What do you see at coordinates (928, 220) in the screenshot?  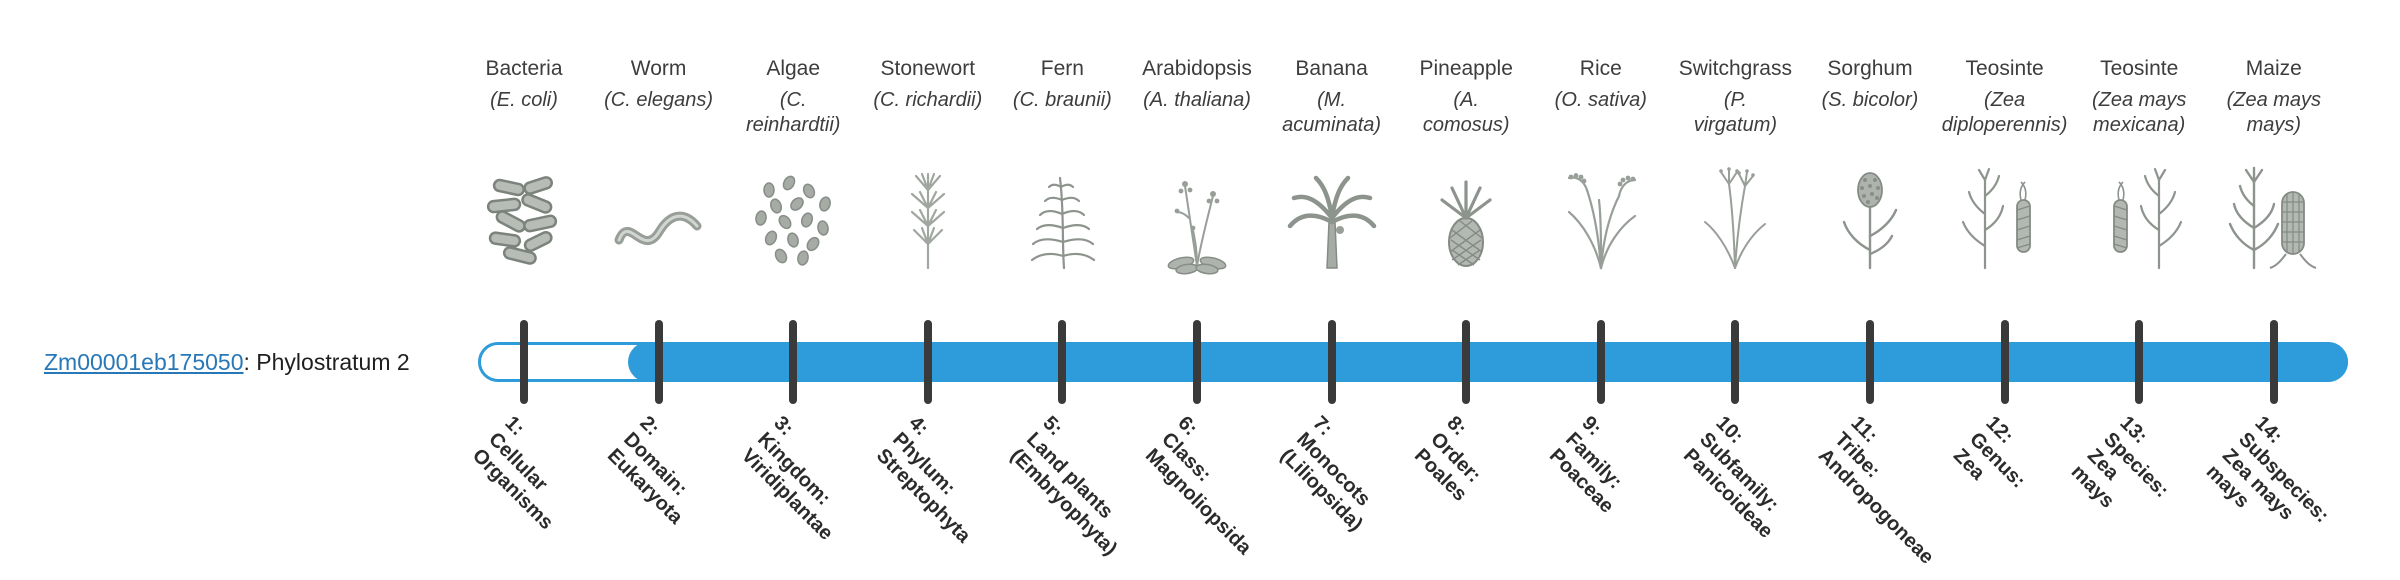 I see `stonewort-illustration-icon` at bounding box center [928, 220].